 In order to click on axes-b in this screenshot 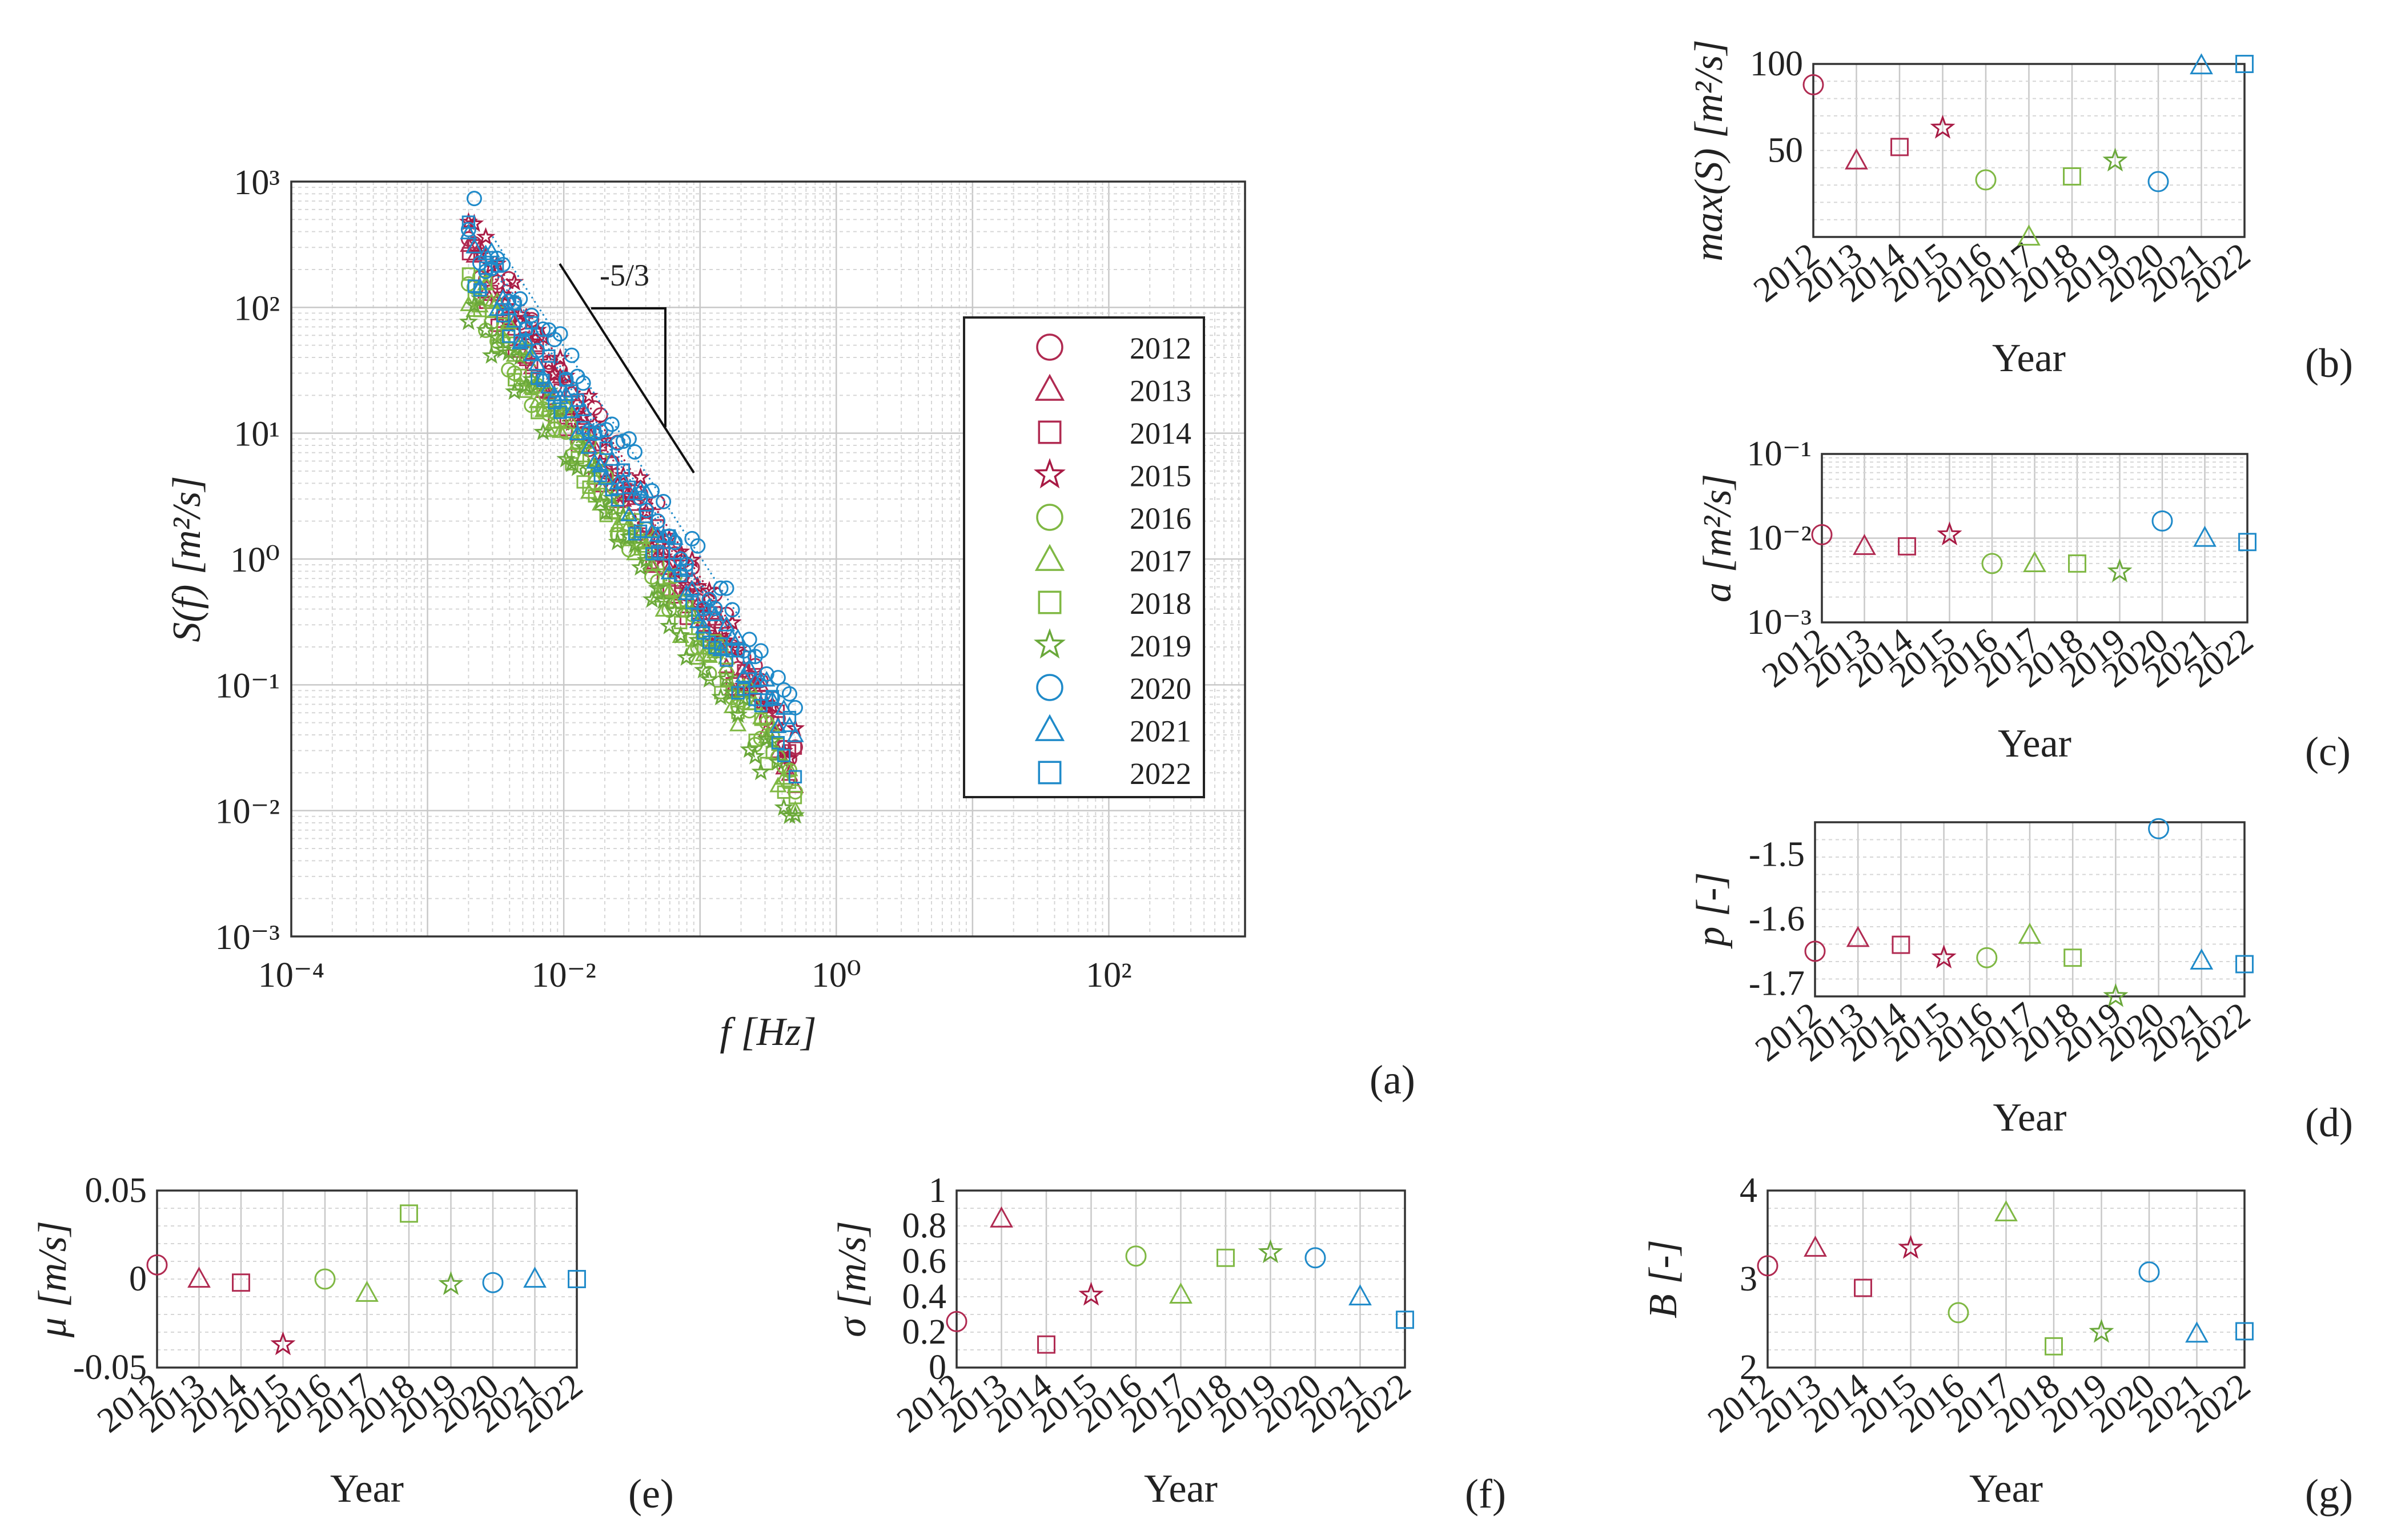, I will do `click(2029, 150)`.